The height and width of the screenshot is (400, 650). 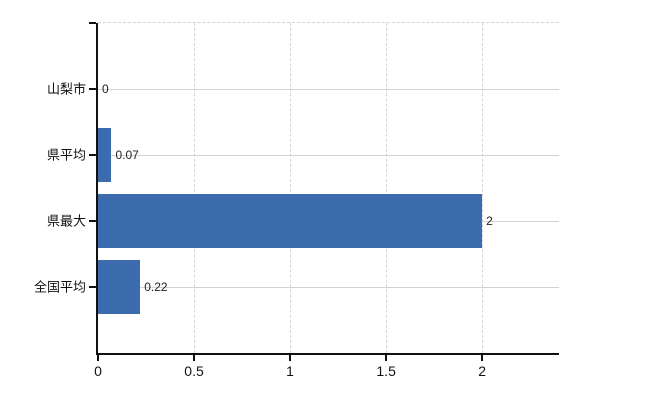 I want to click on y-axis-category-label: 全国平均, so click(x=59, y=287).